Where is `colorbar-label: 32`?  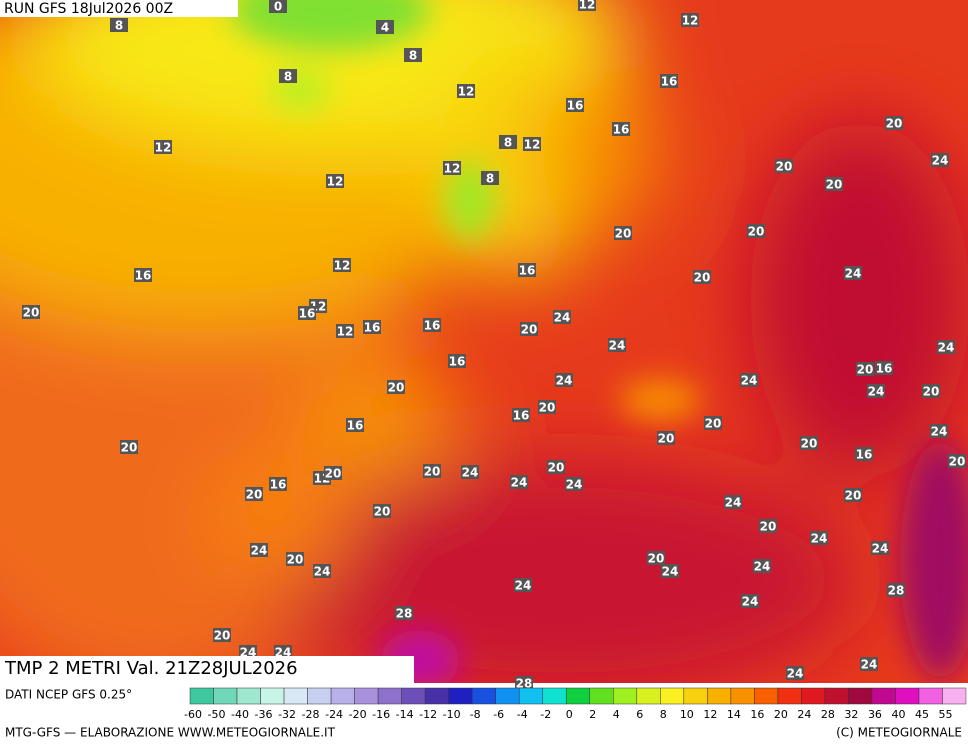
colorbar-label: 32 is located at coordinates (851, 714).